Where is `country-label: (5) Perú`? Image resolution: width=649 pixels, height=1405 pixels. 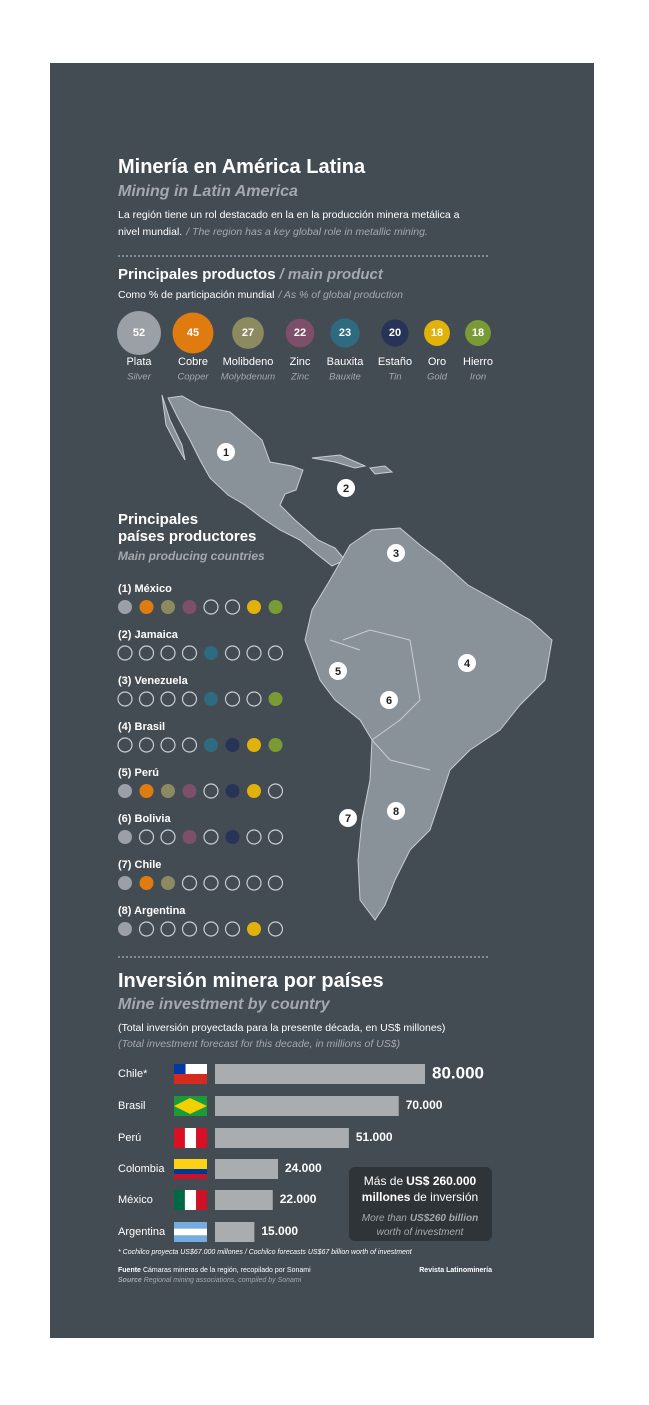
country-label: (5) Perú is located at coordinates (138, 773).